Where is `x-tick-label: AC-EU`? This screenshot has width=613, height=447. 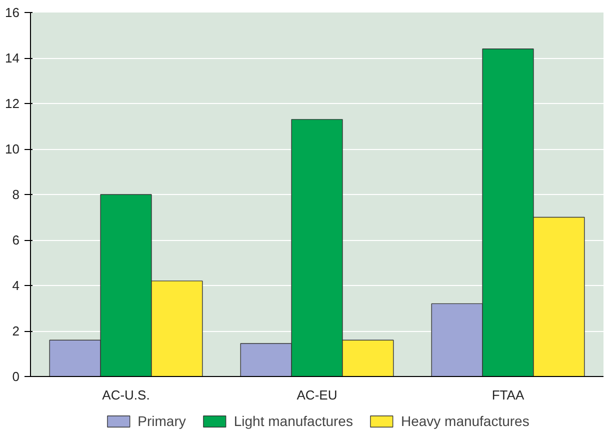 x-tick-label: AC-EU is located at coordinates (317, 395).